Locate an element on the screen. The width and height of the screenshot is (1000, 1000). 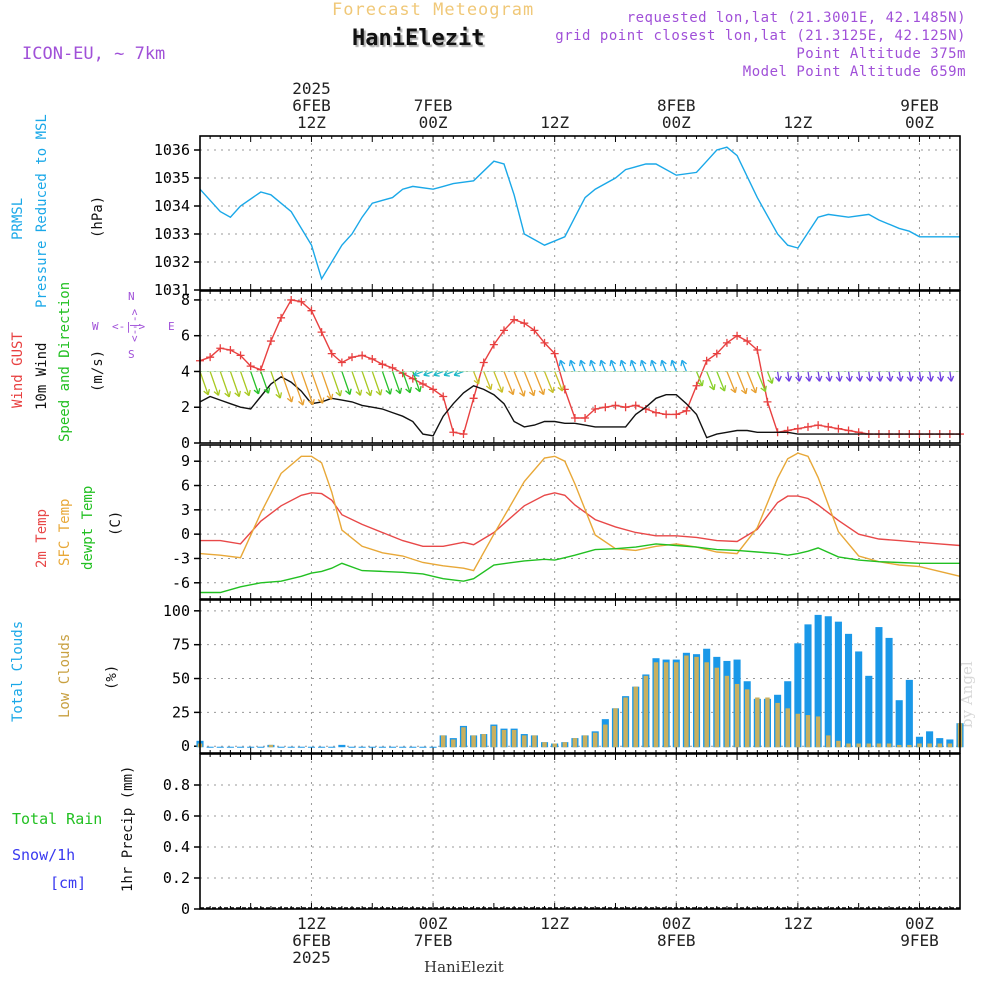
time-label-b00a: 00Z 7FEB is located at coordinates (433, 932).